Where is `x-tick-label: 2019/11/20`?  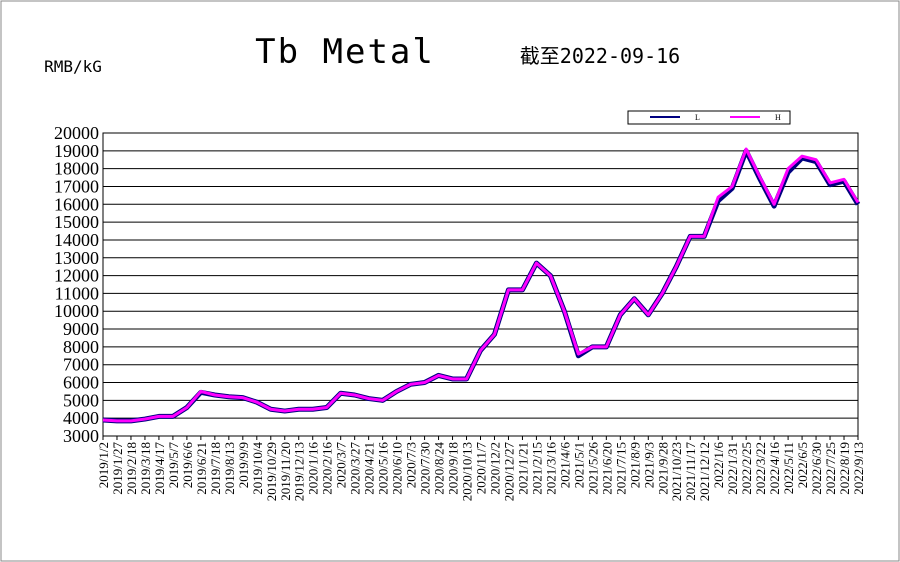 x-tick-label: 2019/11/20 is located at coordinates (285, 471).